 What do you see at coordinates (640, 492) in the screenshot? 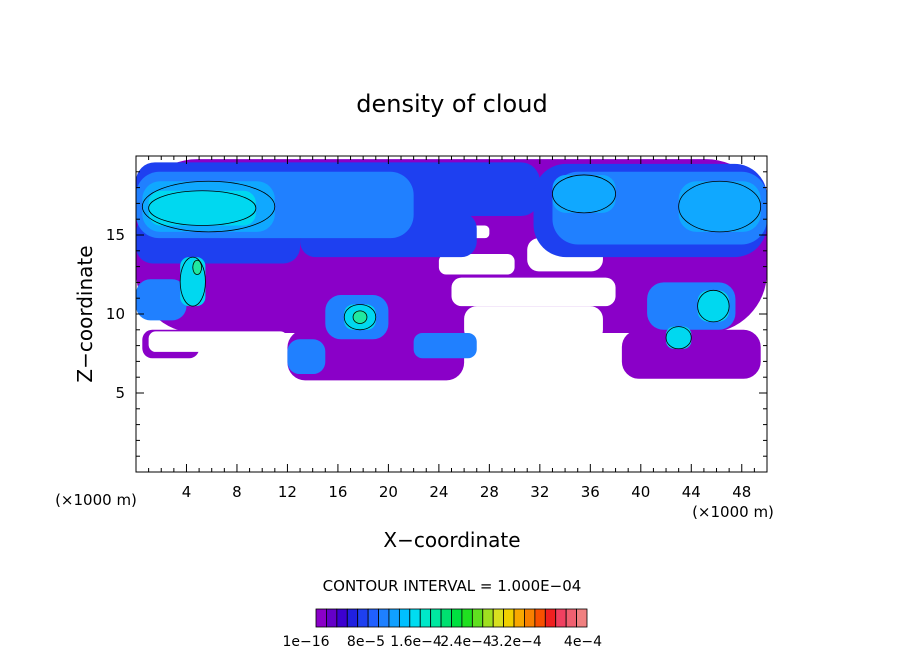
I see `x-tick-label: 40` at bounding box center [640, 492].